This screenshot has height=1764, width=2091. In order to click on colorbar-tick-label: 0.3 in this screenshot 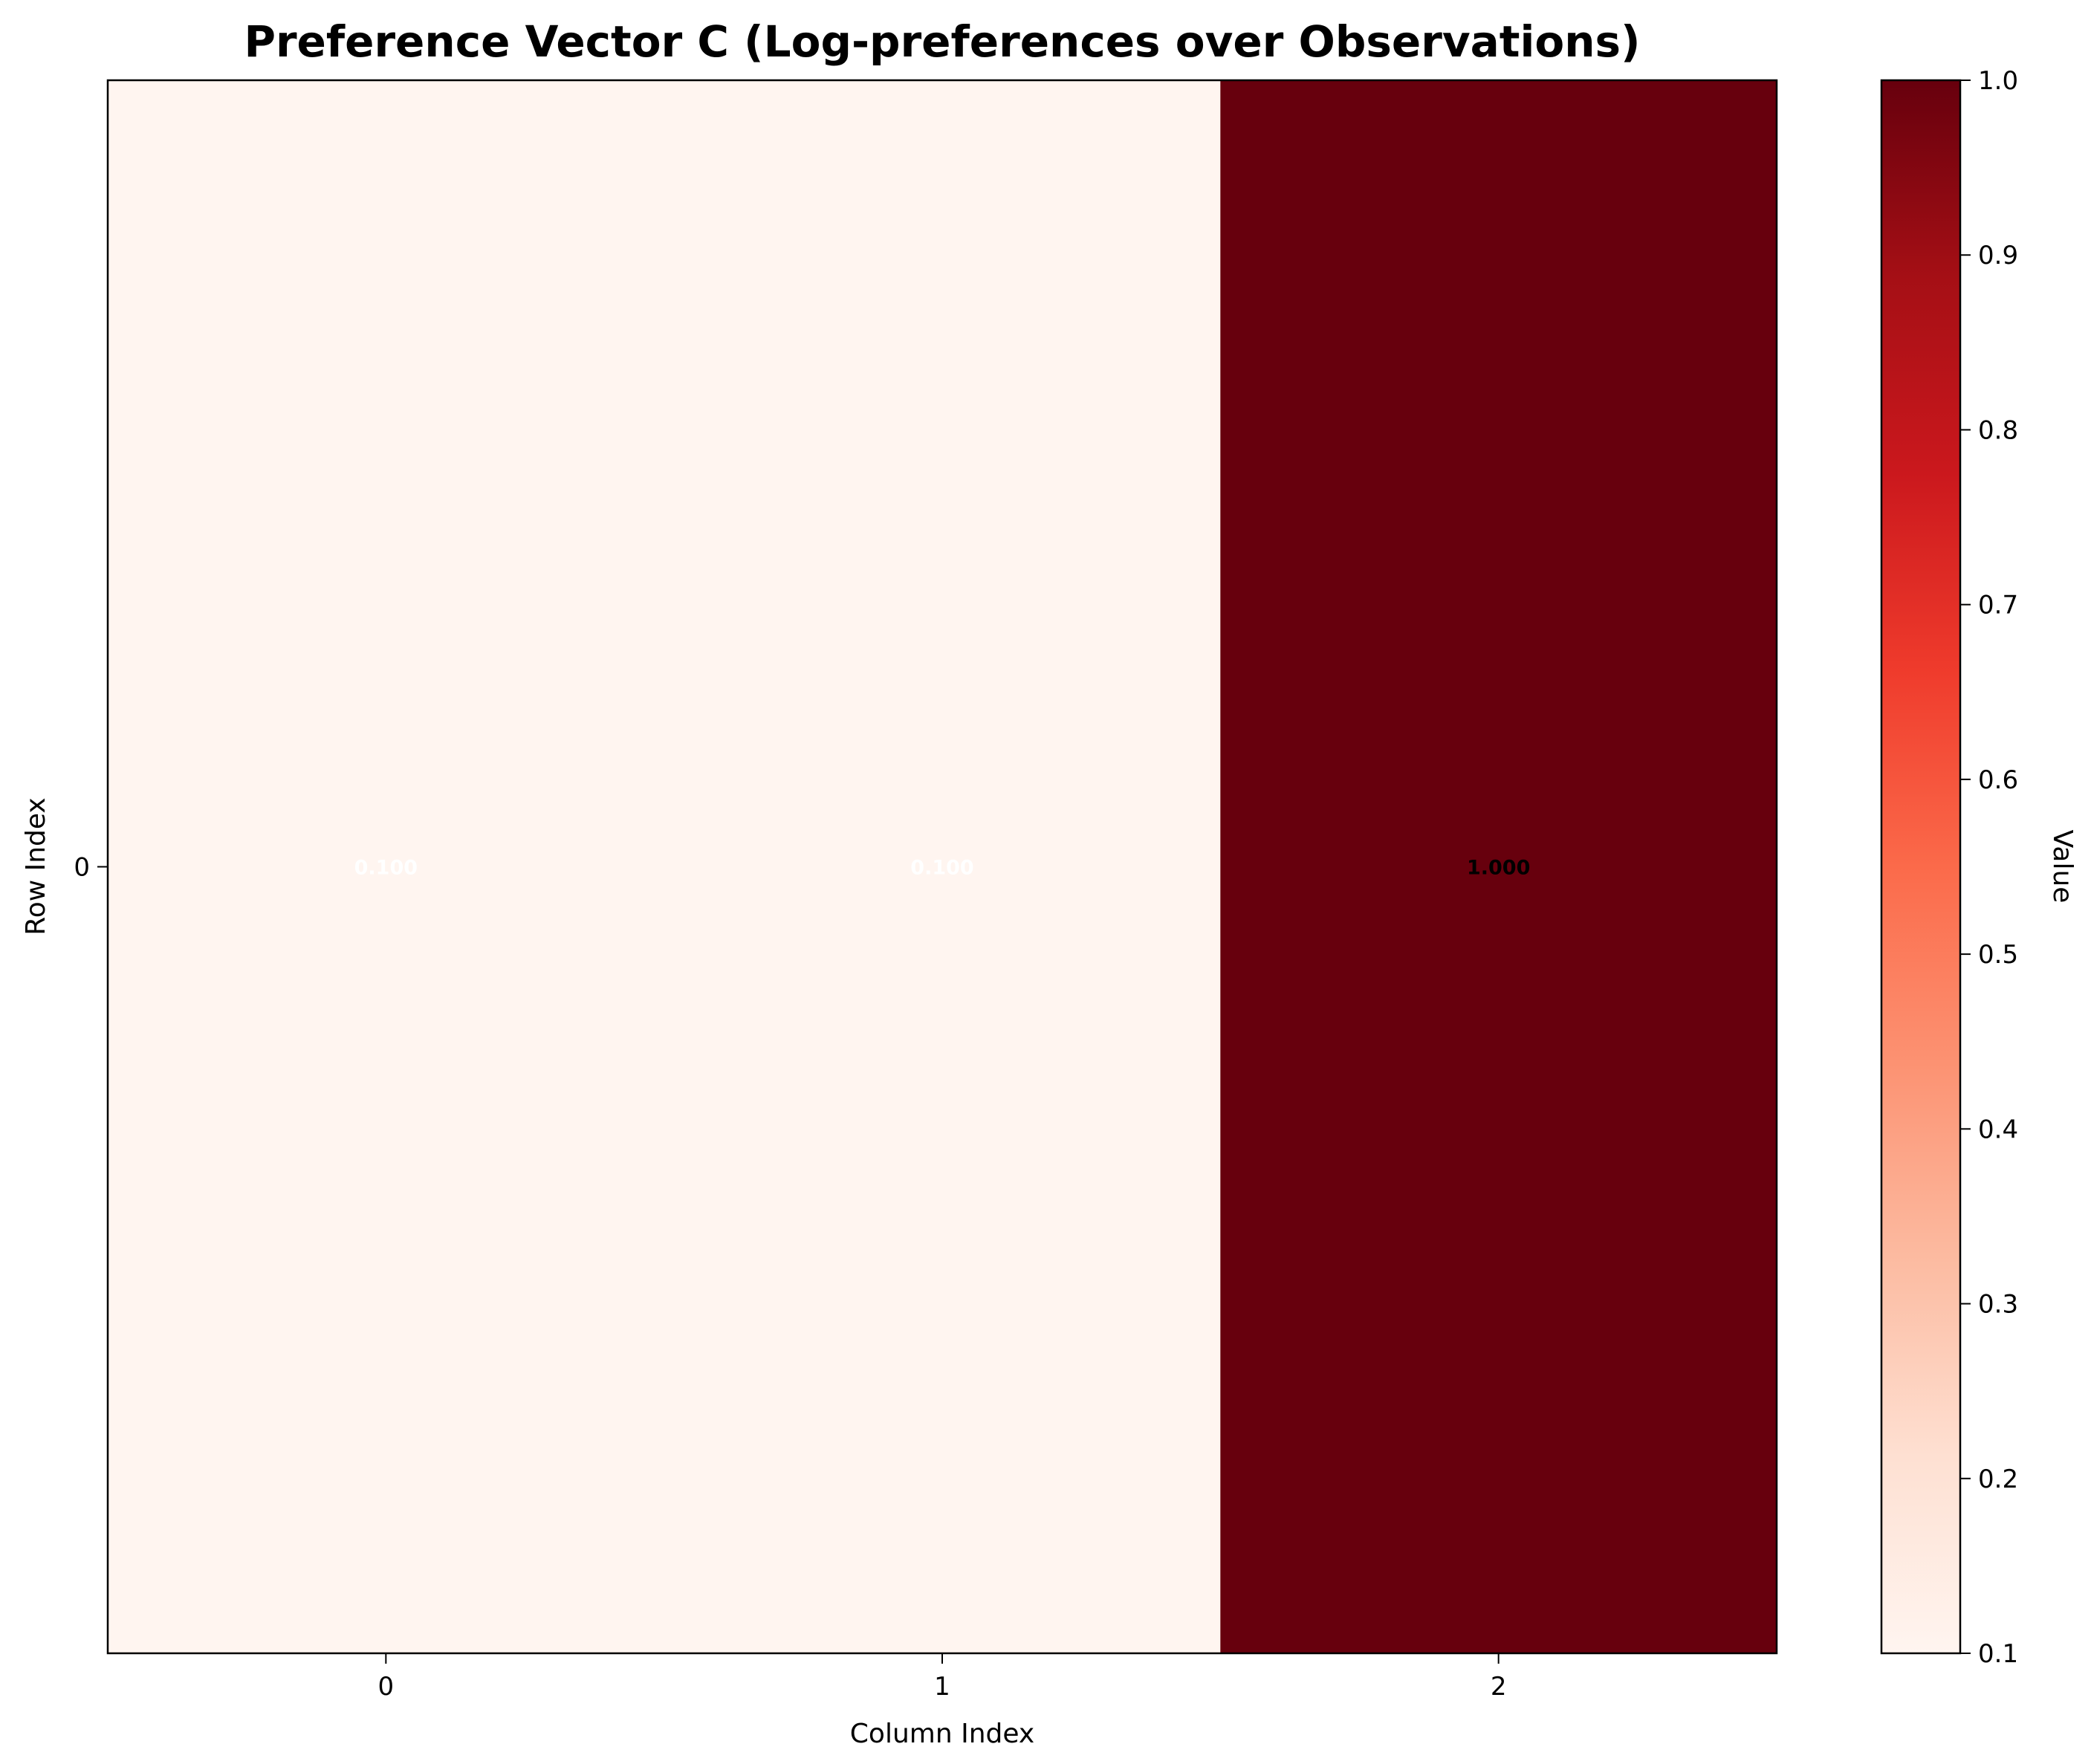, I will do `click(1998, 1305)`.